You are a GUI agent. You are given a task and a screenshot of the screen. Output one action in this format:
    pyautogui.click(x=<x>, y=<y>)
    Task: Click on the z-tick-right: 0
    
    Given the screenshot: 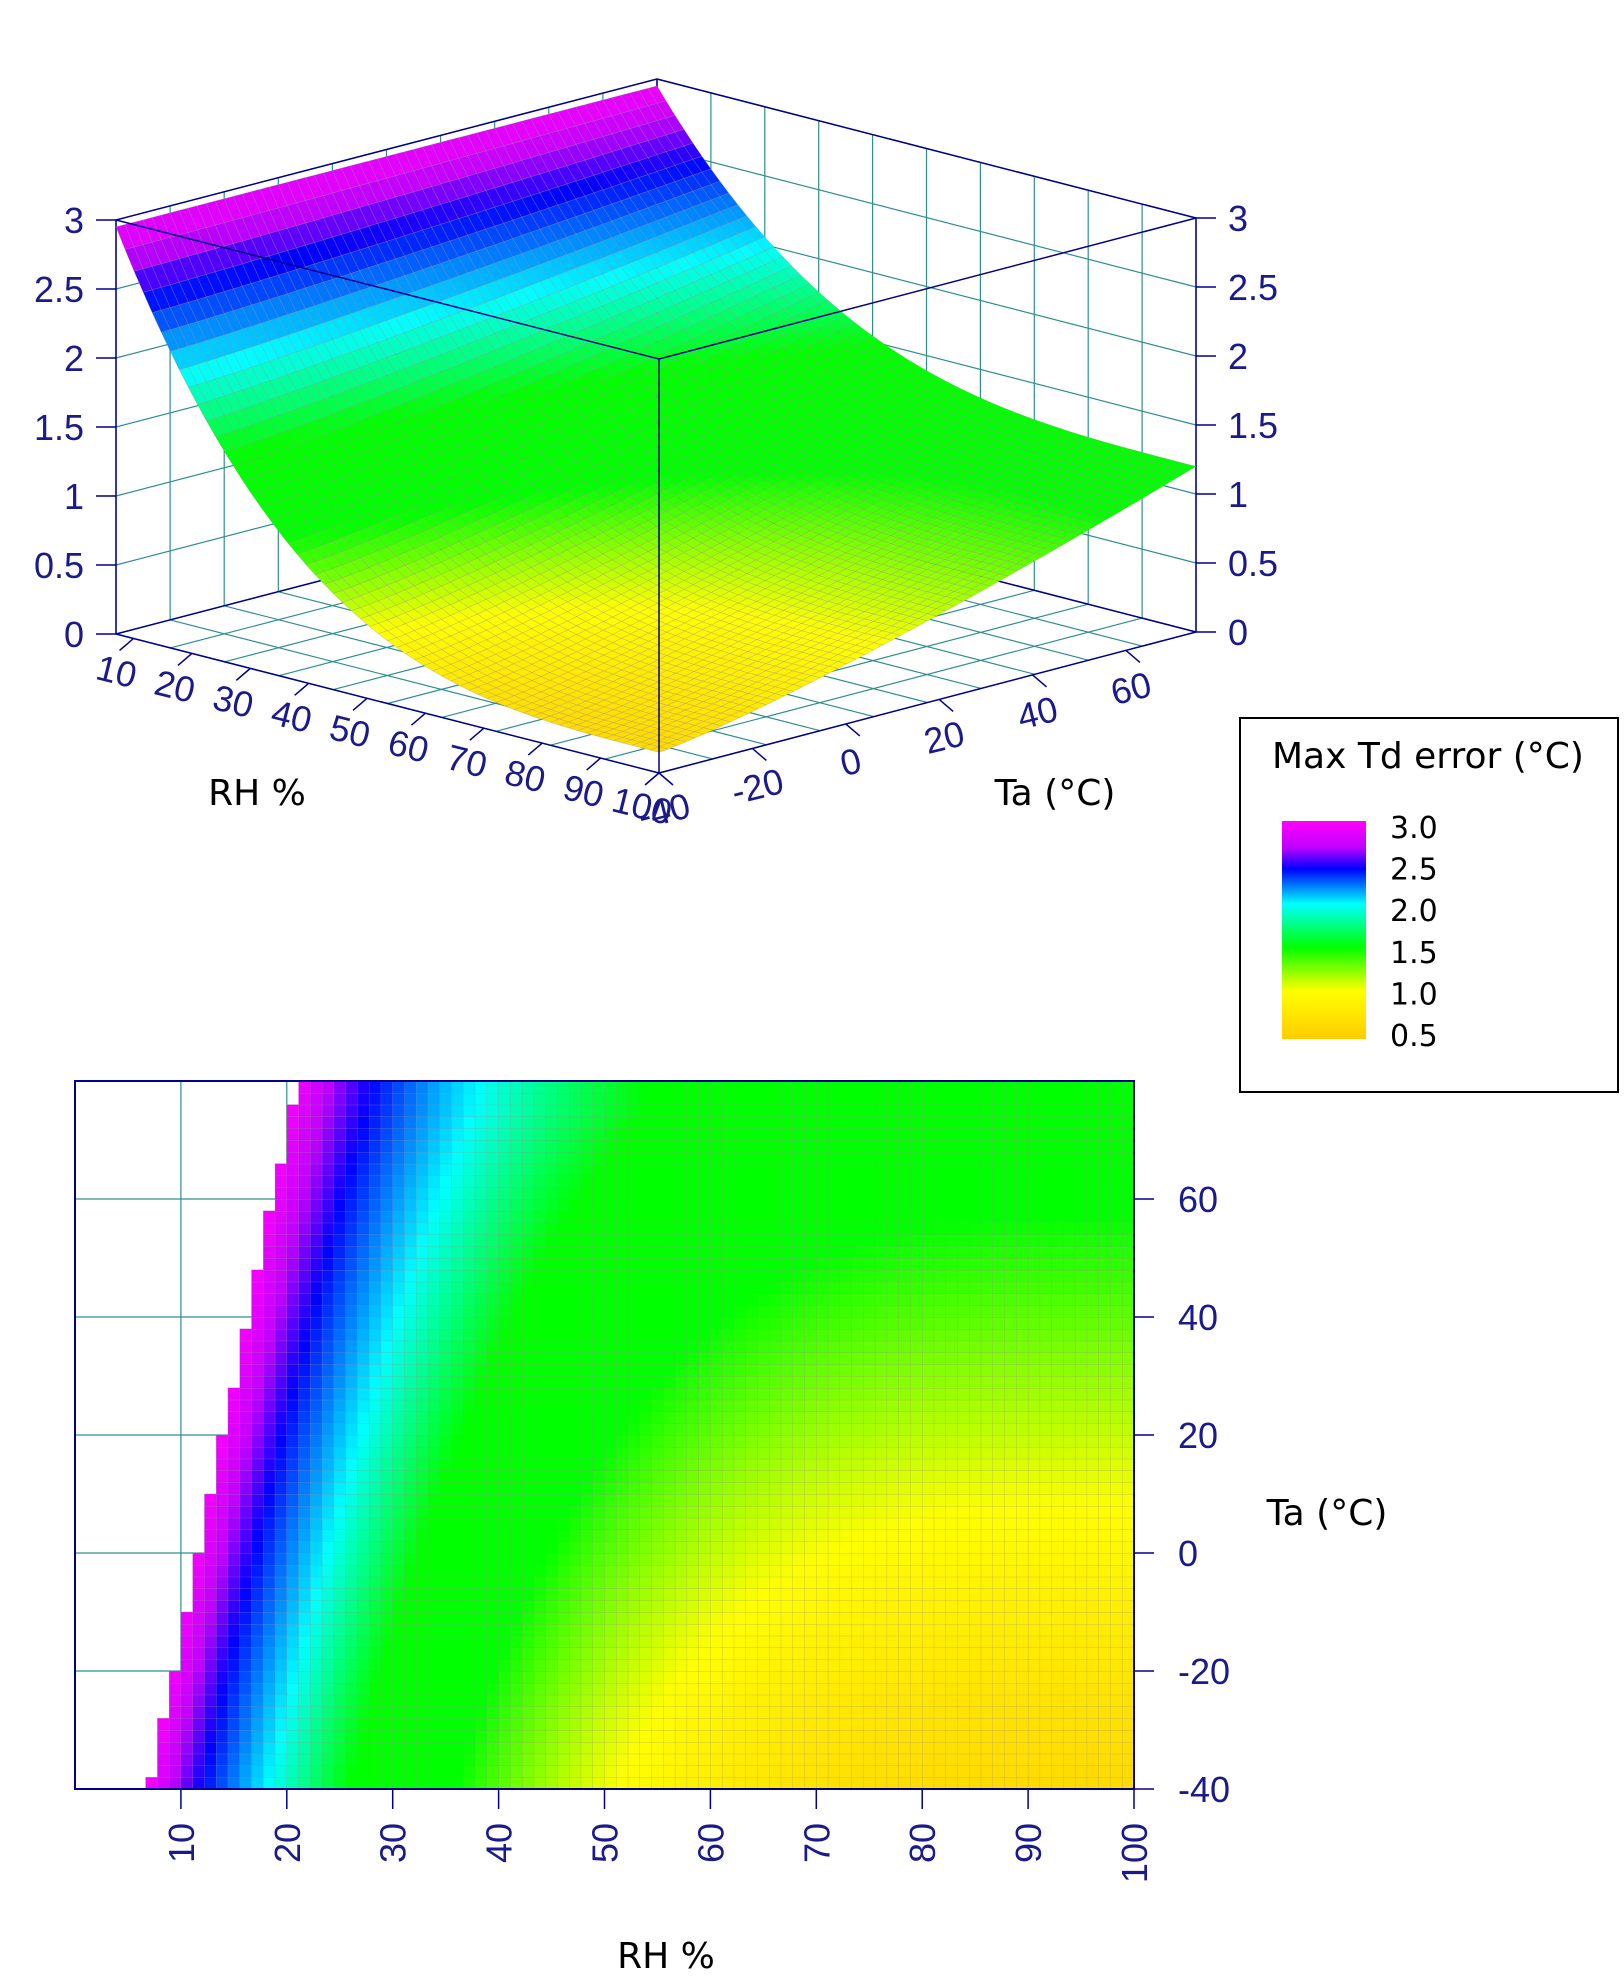 What is the action you would take?
    pyautogui.click(x=1238, y=632)
    